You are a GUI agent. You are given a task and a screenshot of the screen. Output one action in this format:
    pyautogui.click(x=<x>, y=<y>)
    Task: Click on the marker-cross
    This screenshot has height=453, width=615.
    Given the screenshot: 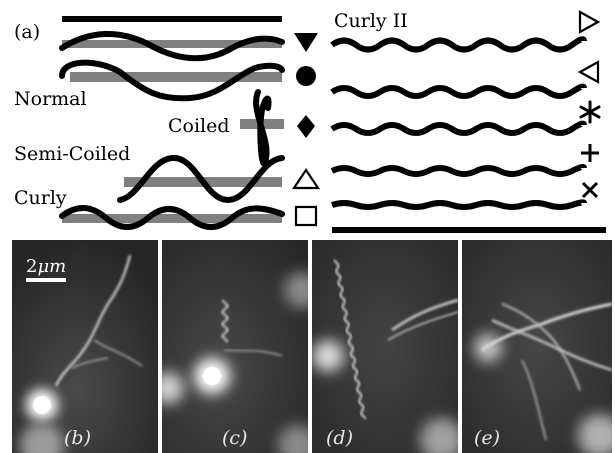 What is the action you would take?
    pyautogui.click(x=590, y=190)
    